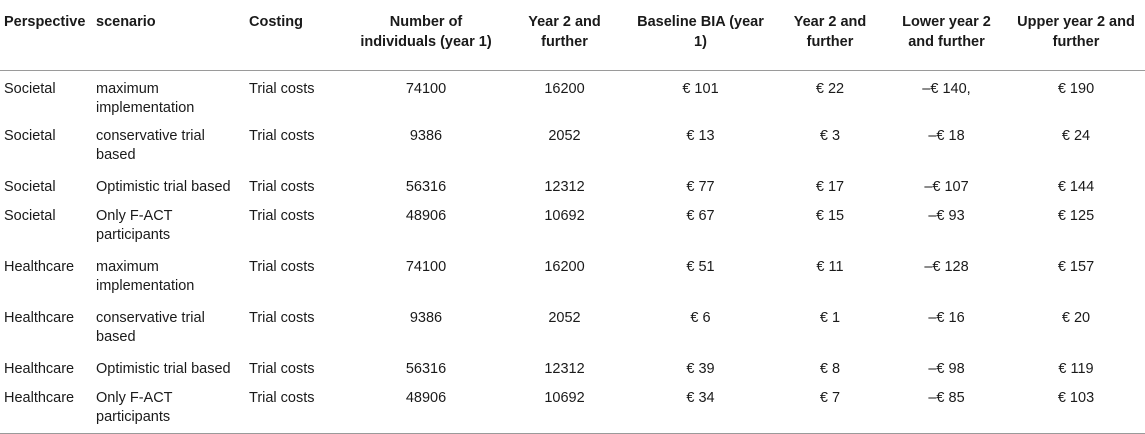 This screenshot has height=434, width=1145. Describe the element at coordinates (830, 88) in the screenshot. I see `cell-year2-bia: € 22` at that location.